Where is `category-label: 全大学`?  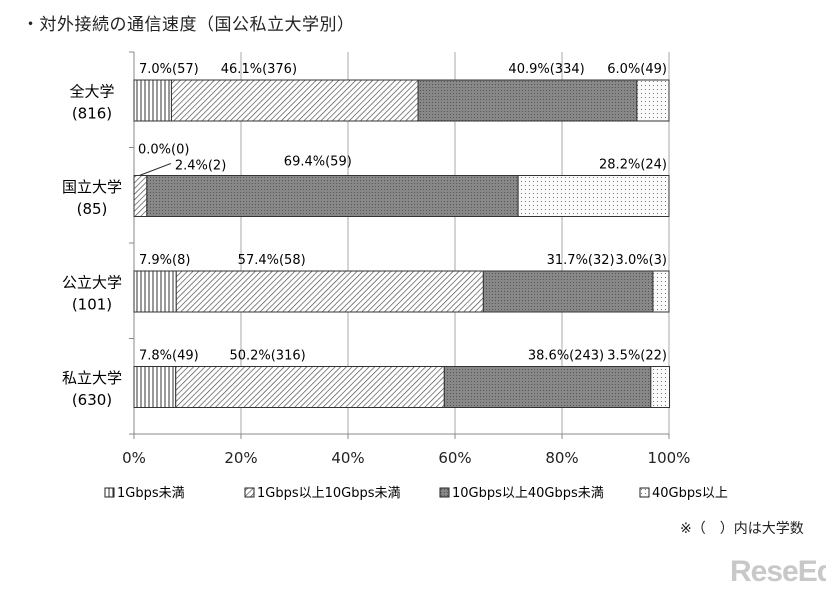
category-label: 全大学 is located at coordinates (91, 92).